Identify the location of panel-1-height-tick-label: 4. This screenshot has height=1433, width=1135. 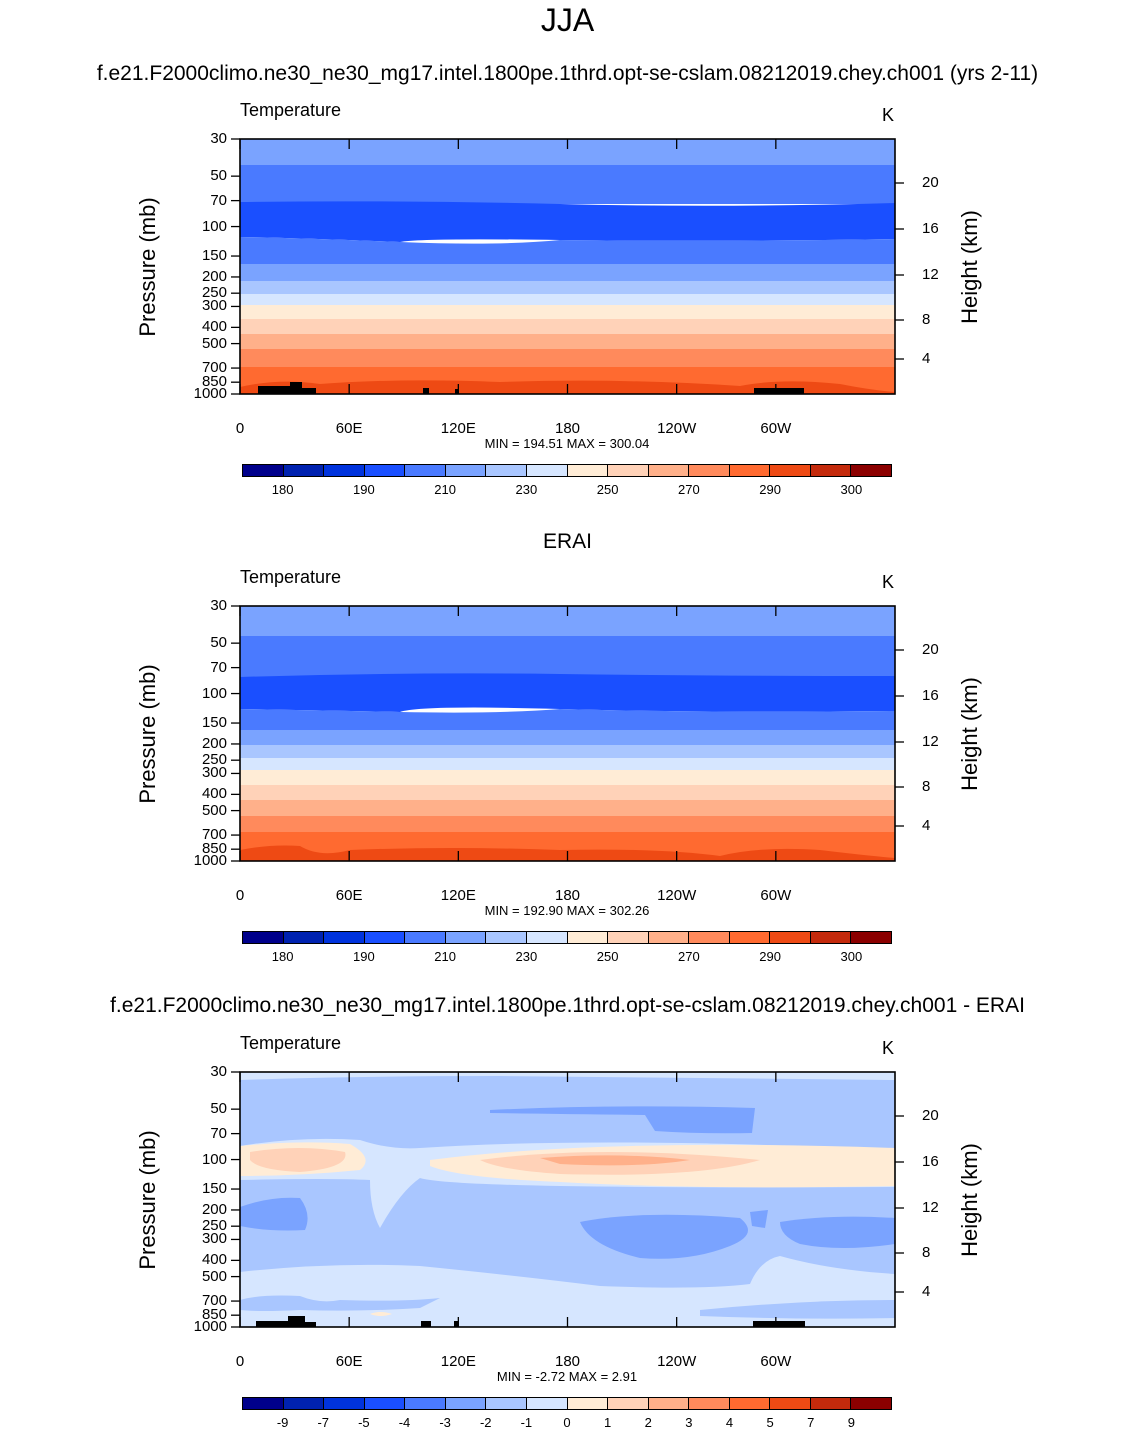
(926, 358).